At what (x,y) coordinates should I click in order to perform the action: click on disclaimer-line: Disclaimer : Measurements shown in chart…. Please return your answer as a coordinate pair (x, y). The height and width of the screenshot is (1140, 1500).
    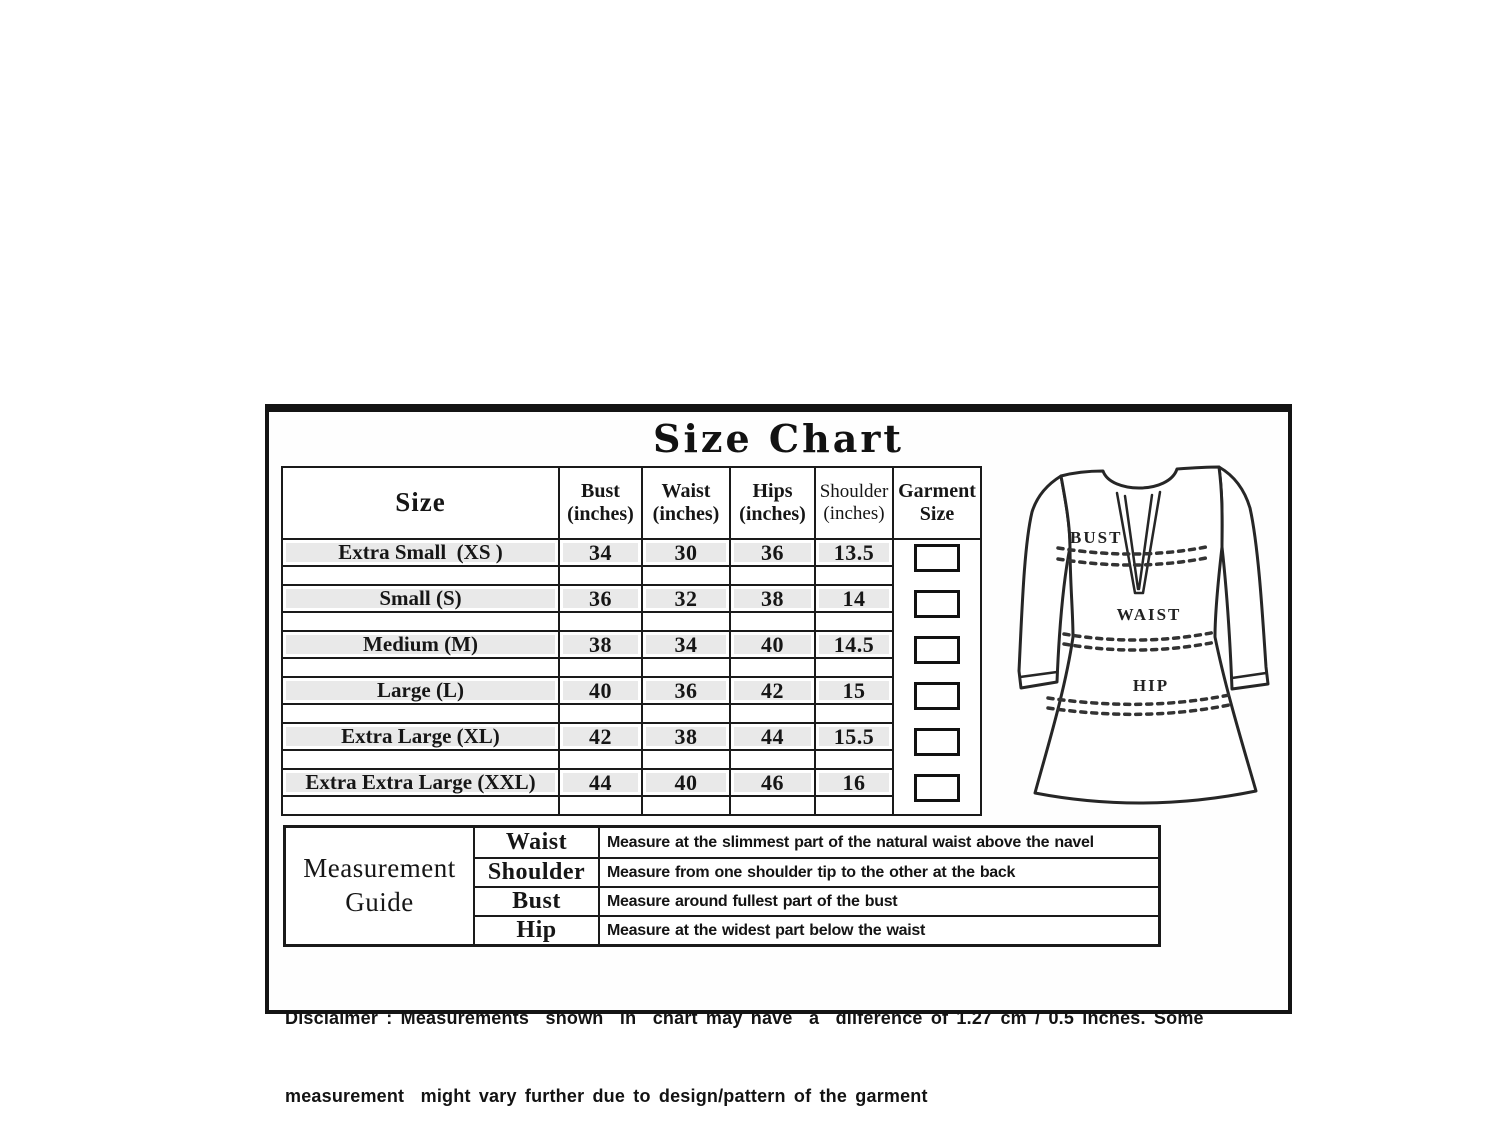
    Looking at the image, I should click on (744, 1018).